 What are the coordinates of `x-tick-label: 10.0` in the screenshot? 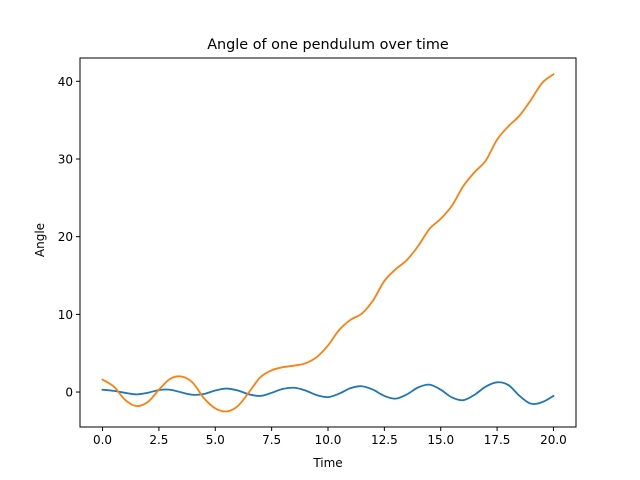 It's located at (328, 440).